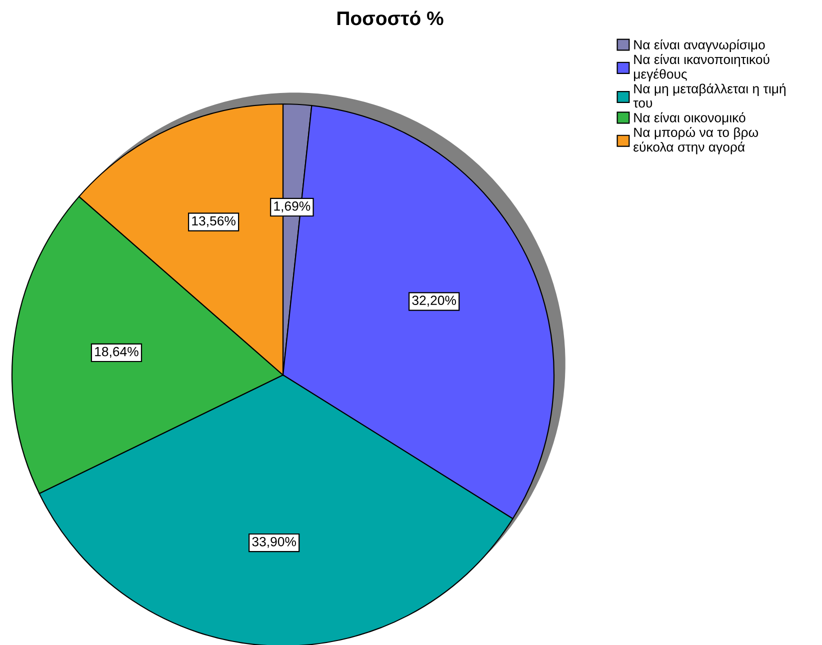  What do you see at coordinates (214, 222) in the screenshot?
I see `data-label: 13,56%` at bounding box center [214, 222].